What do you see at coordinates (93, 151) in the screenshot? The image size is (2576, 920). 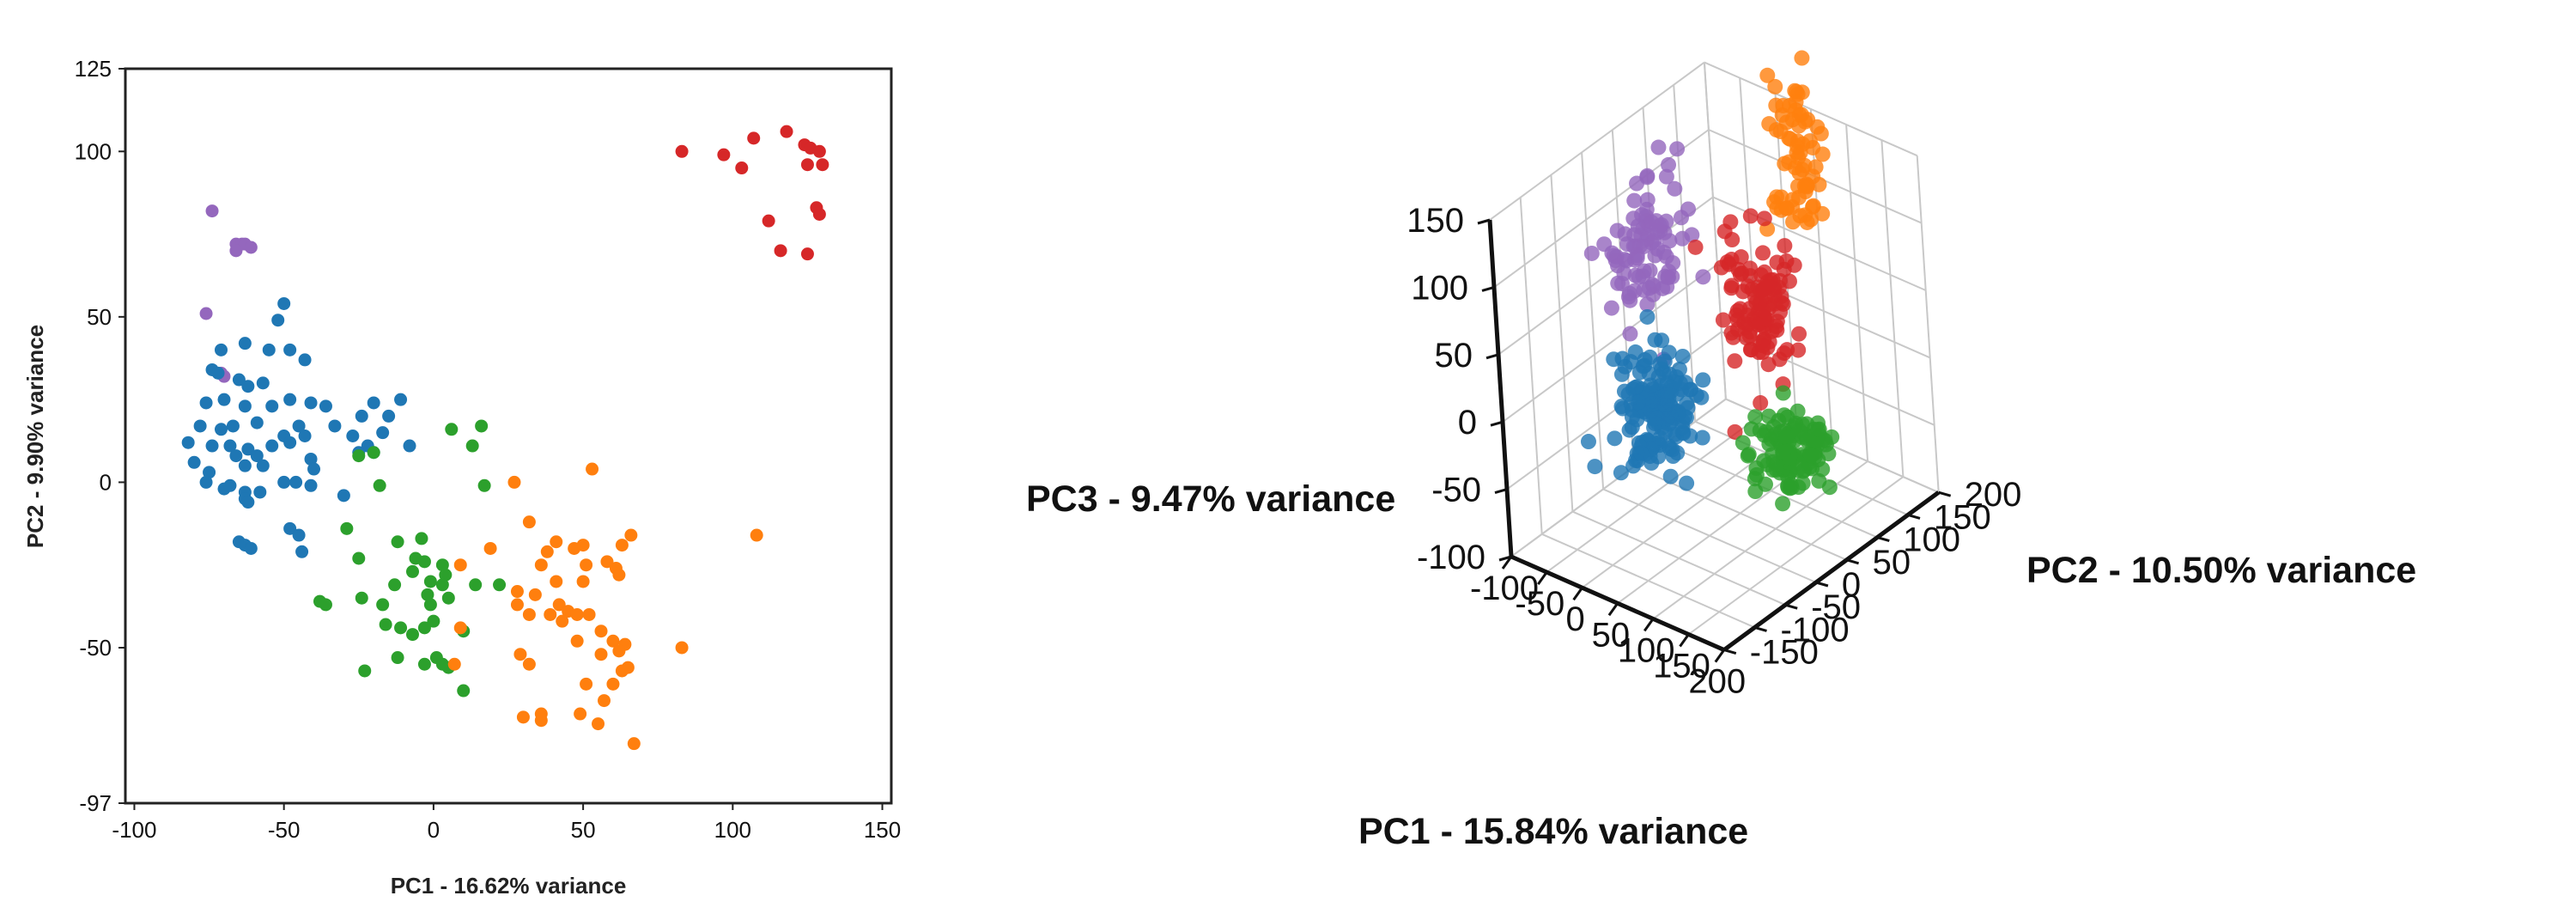 I see `y-tick-label: 100` at bounding box center [93, 151].